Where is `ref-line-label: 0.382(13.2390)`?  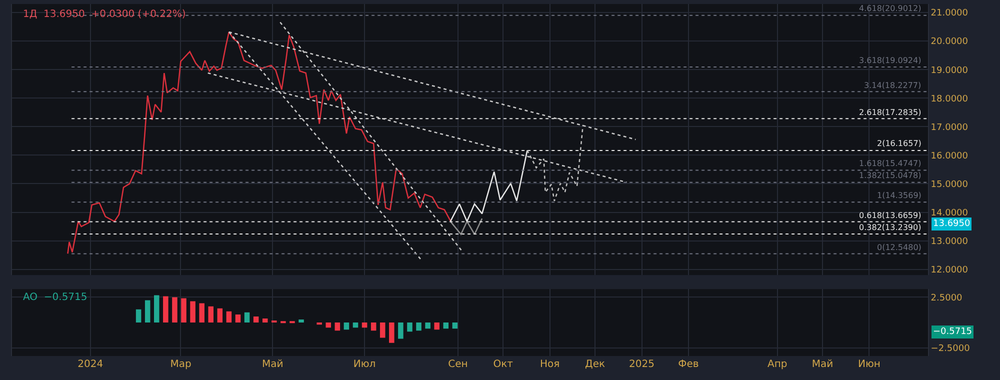 ref-line-label: 0.382(13.2390) is located at coordinates (890, 227).